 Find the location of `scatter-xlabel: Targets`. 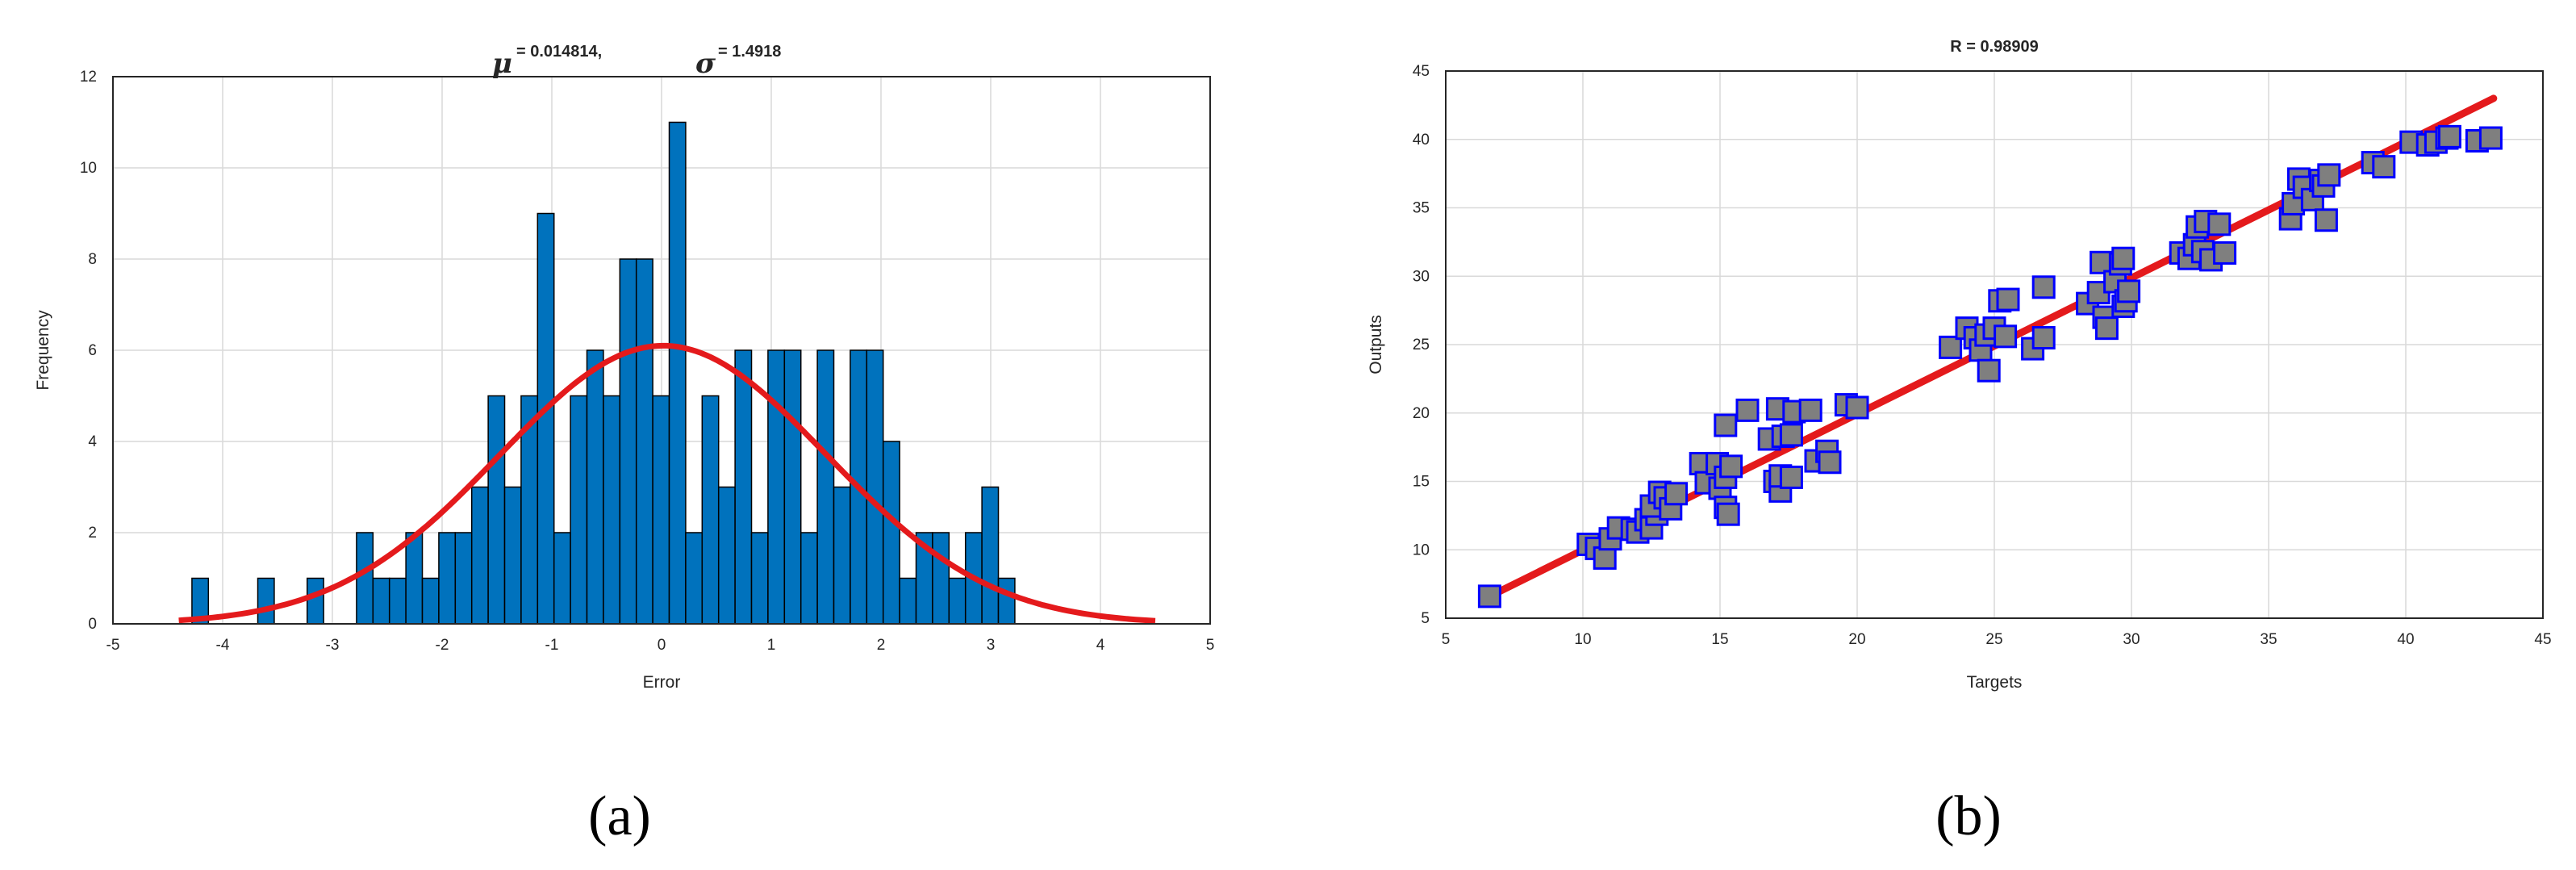

scatter-xlabel: Targets is located at coordinates (1995, 682).